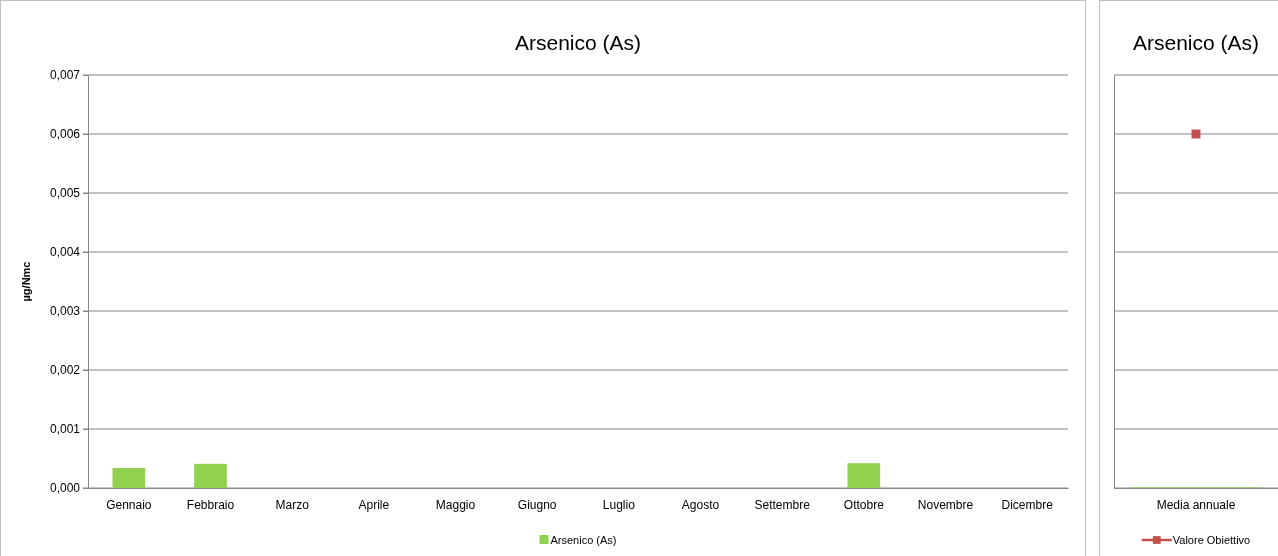 The height and width of the screenshot is (556, 1278). What do you see at coordinates (210, 504) in the screenshot?
I see `x-tick-label: Febbraio` at bounding box center [210, 504].